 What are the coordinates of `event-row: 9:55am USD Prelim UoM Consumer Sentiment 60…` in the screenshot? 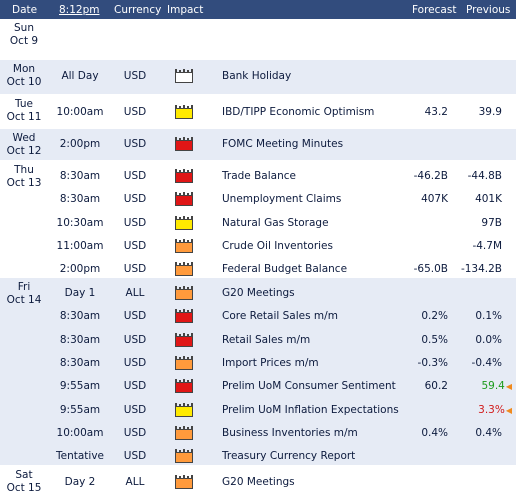 It's located at (258, 386).